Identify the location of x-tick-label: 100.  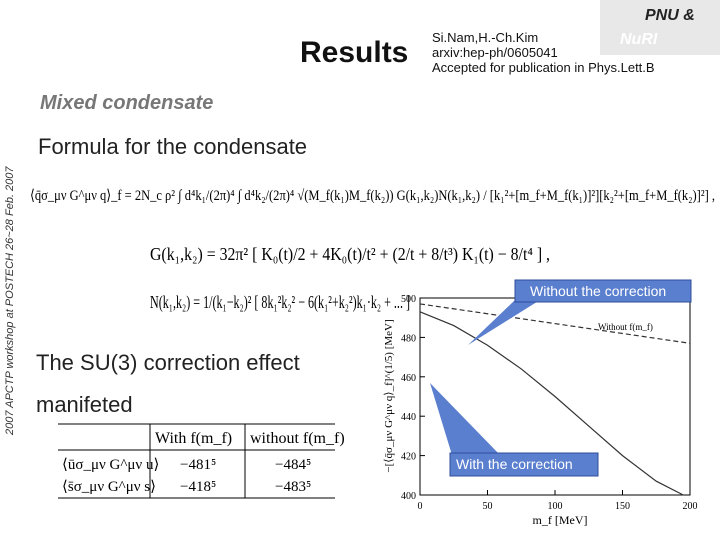
(555, 506).